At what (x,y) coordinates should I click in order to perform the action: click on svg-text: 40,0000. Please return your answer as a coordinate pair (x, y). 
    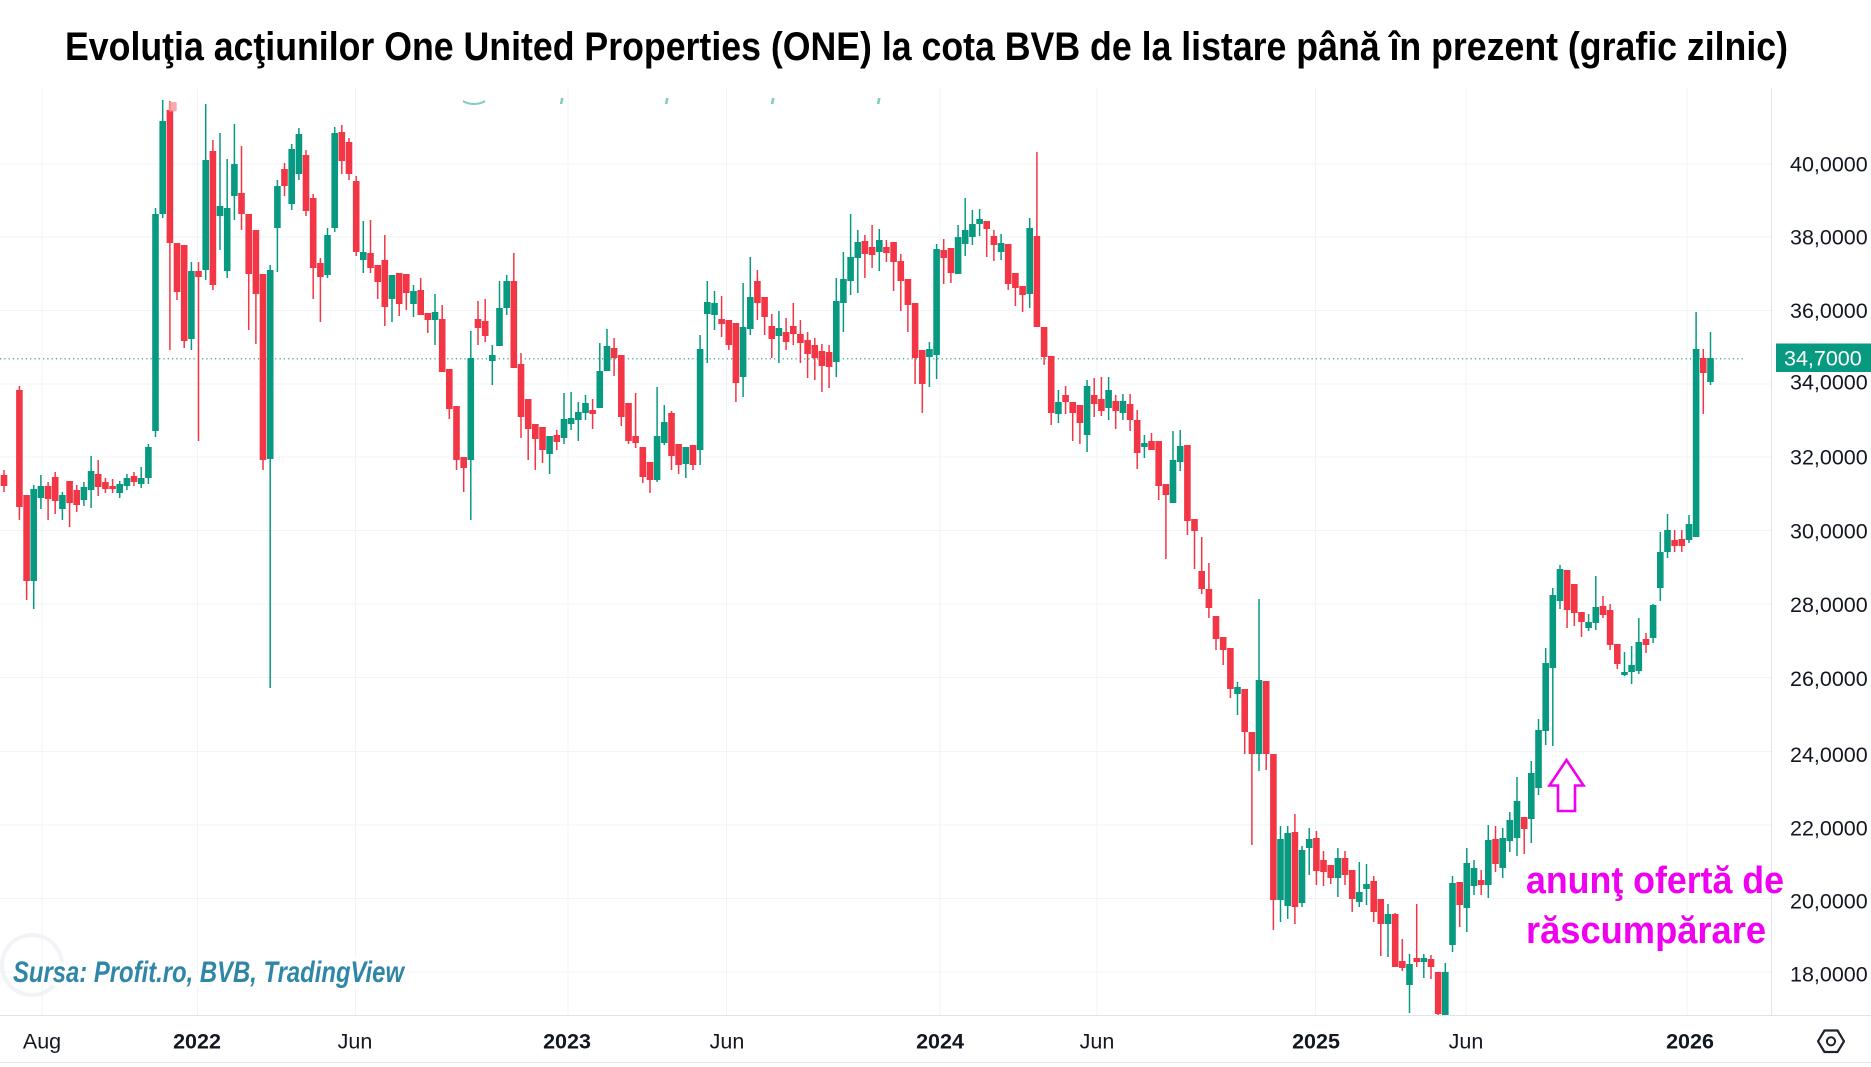
    Looking at the image, I should click on (1829, 165).